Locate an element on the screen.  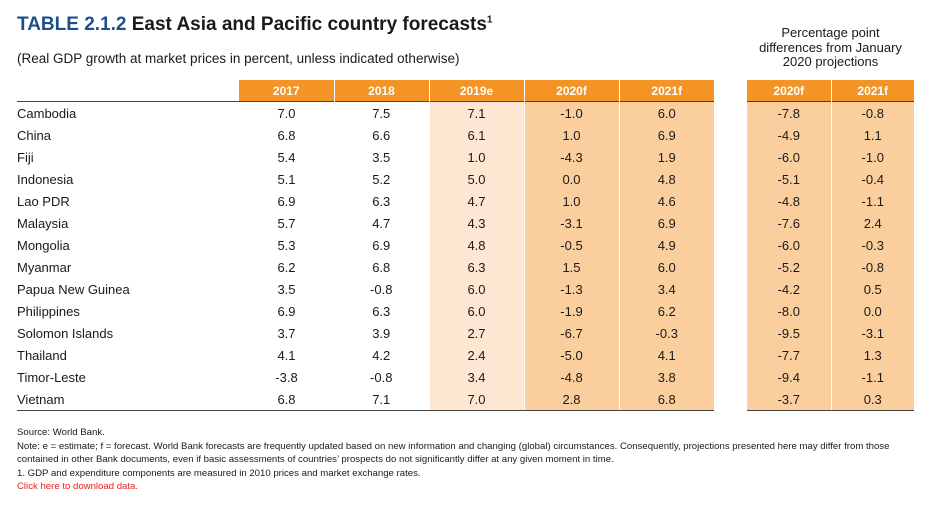
table-row: Solomon Islands 3.7 3.9 2.7 -6.7 -0.3 is located at coordinates (365, 333).